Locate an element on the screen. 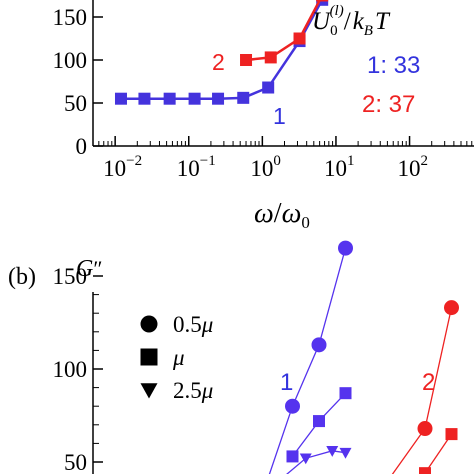  xlabel-slash: / is located at coordinates (278, 213).